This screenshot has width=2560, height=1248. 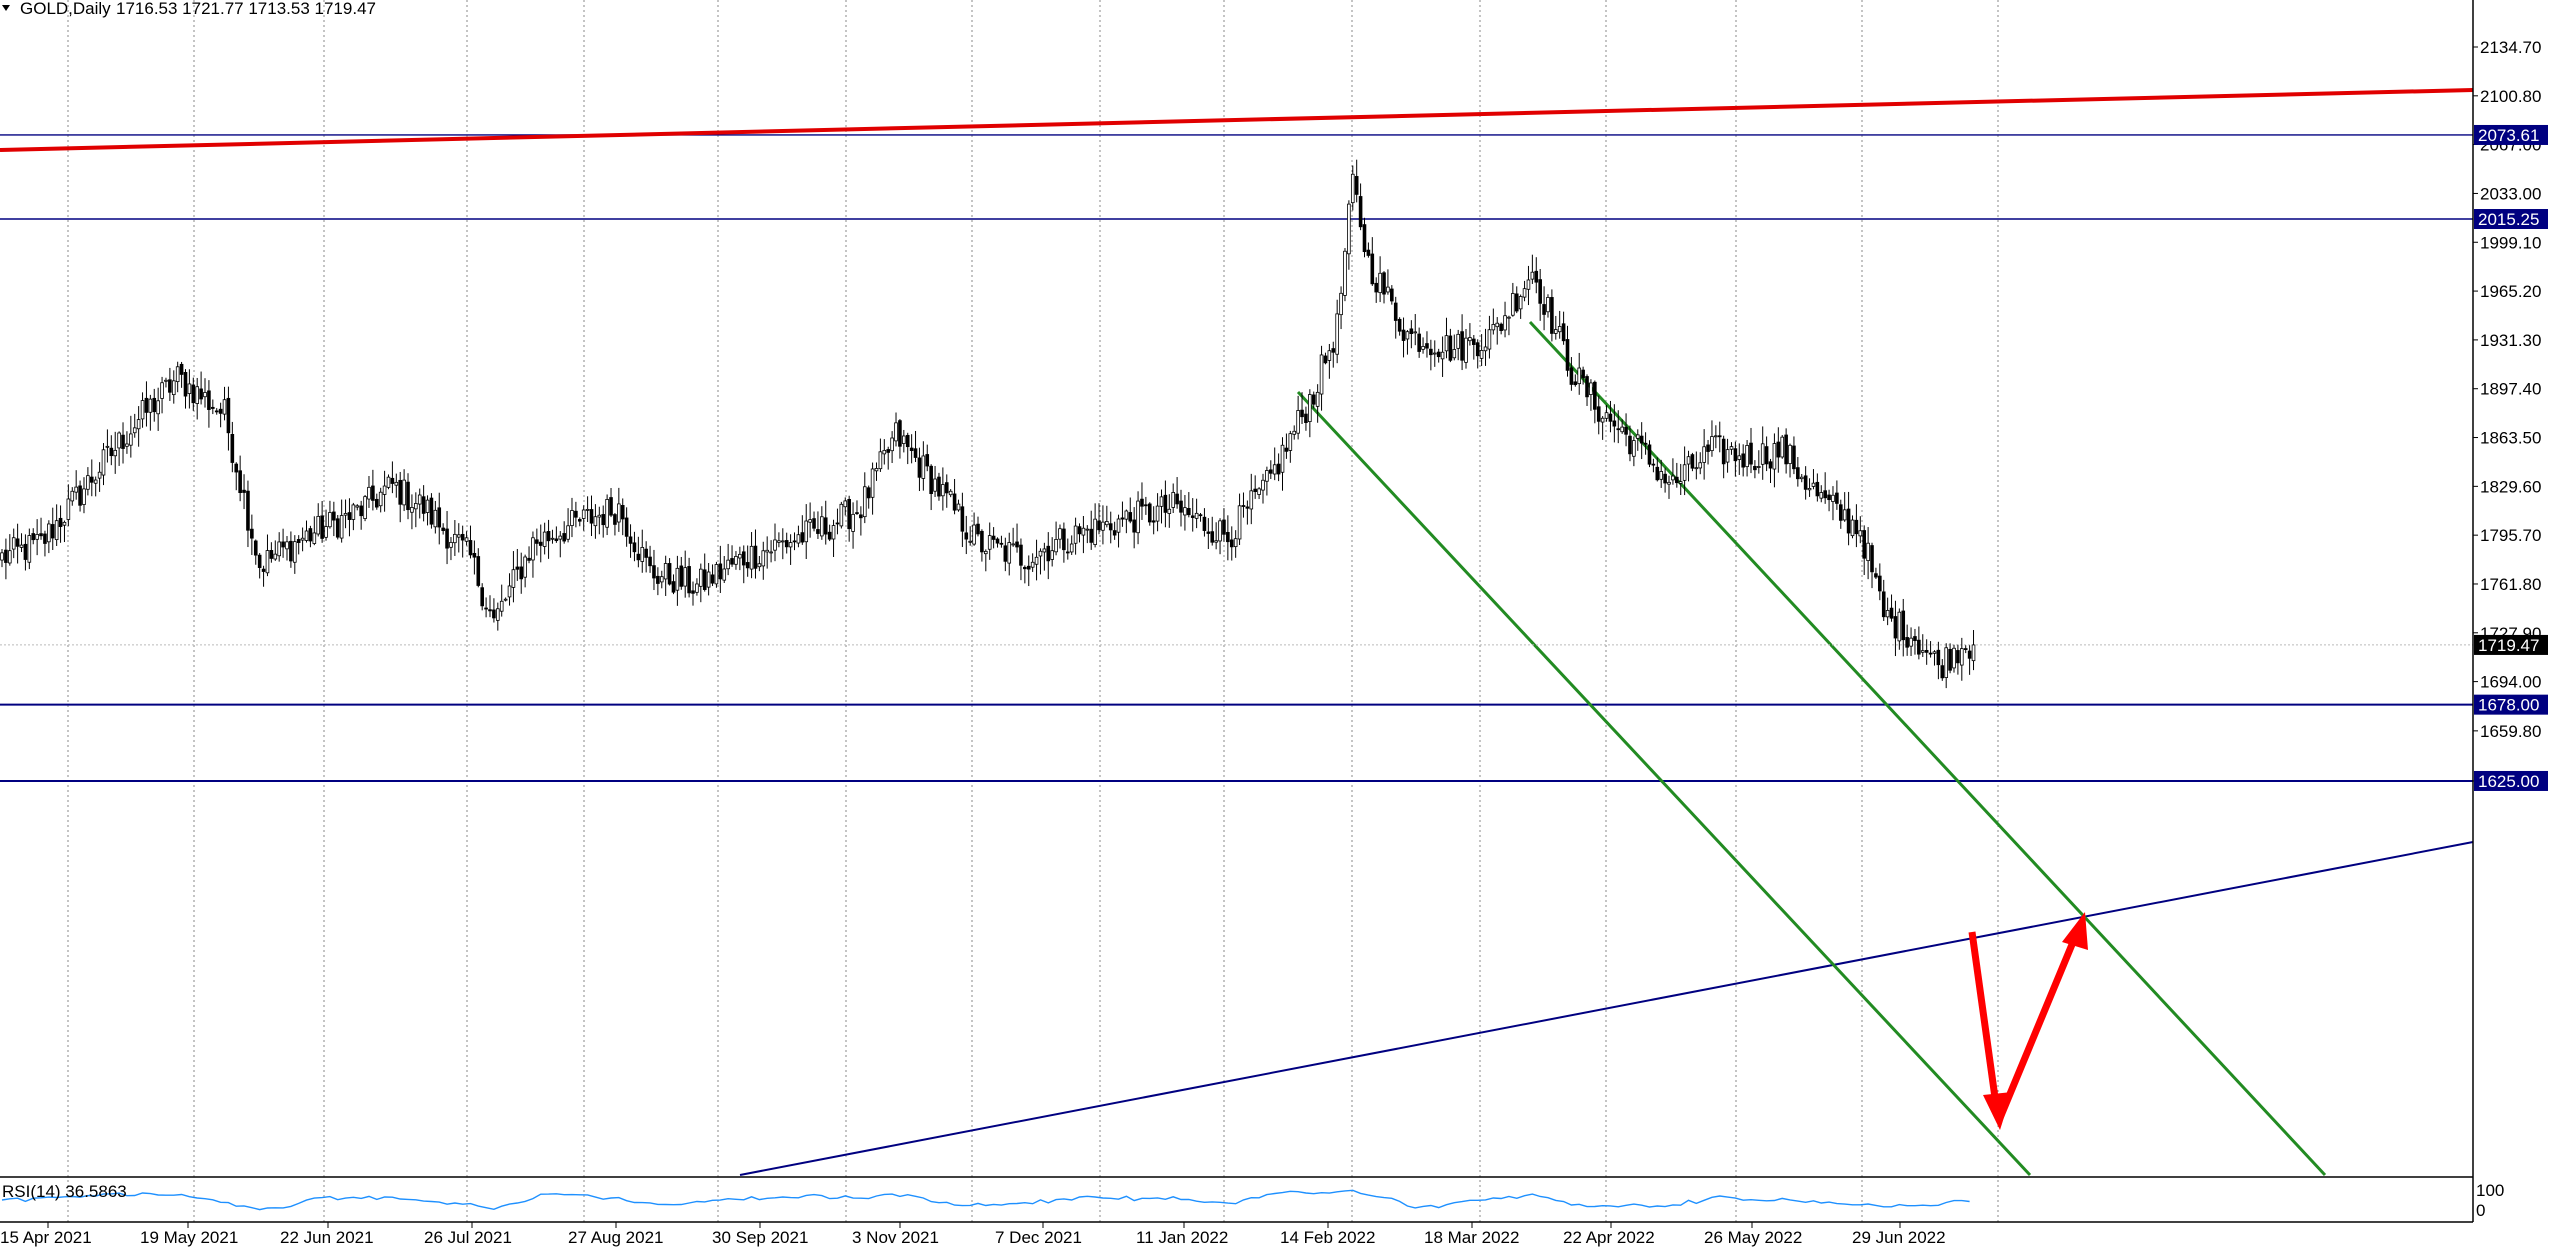 What do you see at coordinates (1038, 1237) in the screenshot?
I see `time-tick-label: 7 Dec 2021` at bounding box center [1038, 1237].